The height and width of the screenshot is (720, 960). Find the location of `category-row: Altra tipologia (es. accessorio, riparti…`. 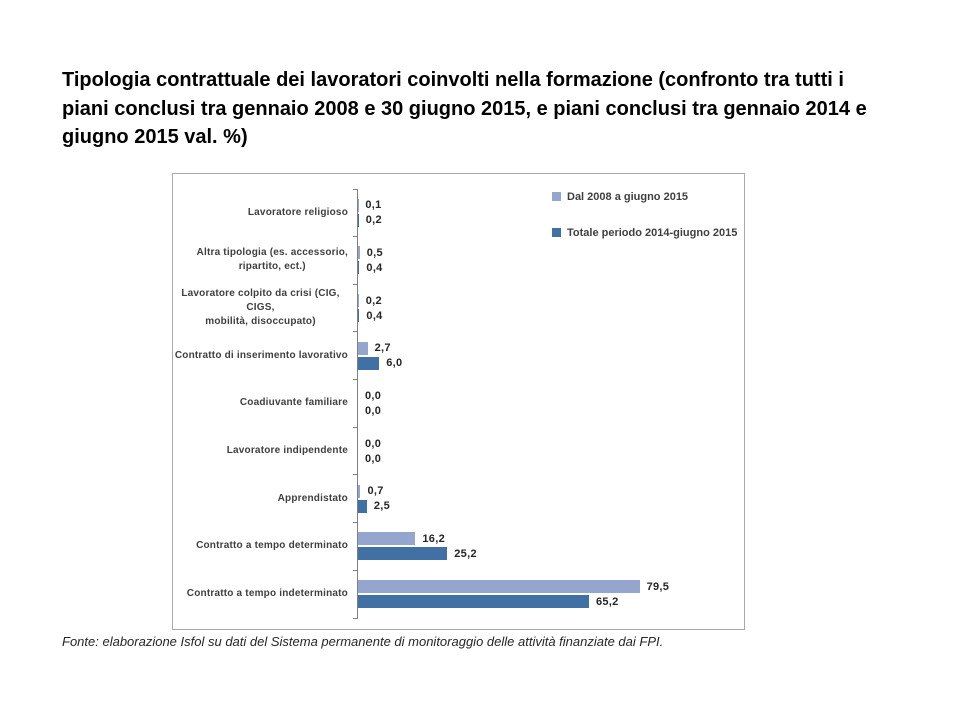

category-row: Altra tipologia (es. accessorio, riparti… is located at coordinates (263, 261).